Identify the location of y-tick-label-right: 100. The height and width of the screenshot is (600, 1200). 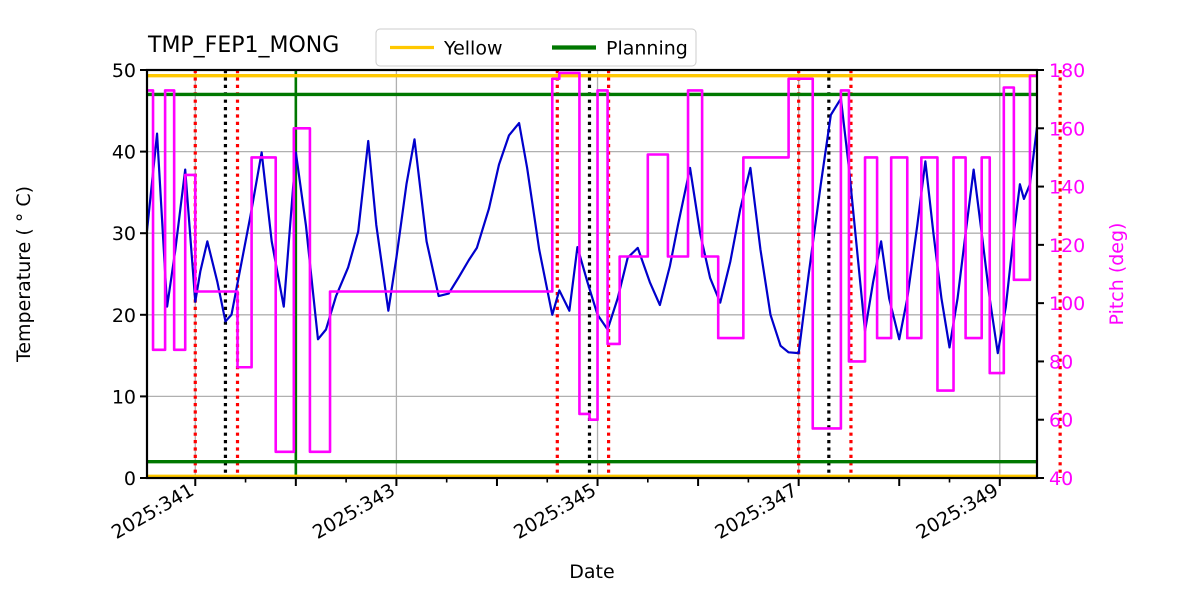
(1067, 304).